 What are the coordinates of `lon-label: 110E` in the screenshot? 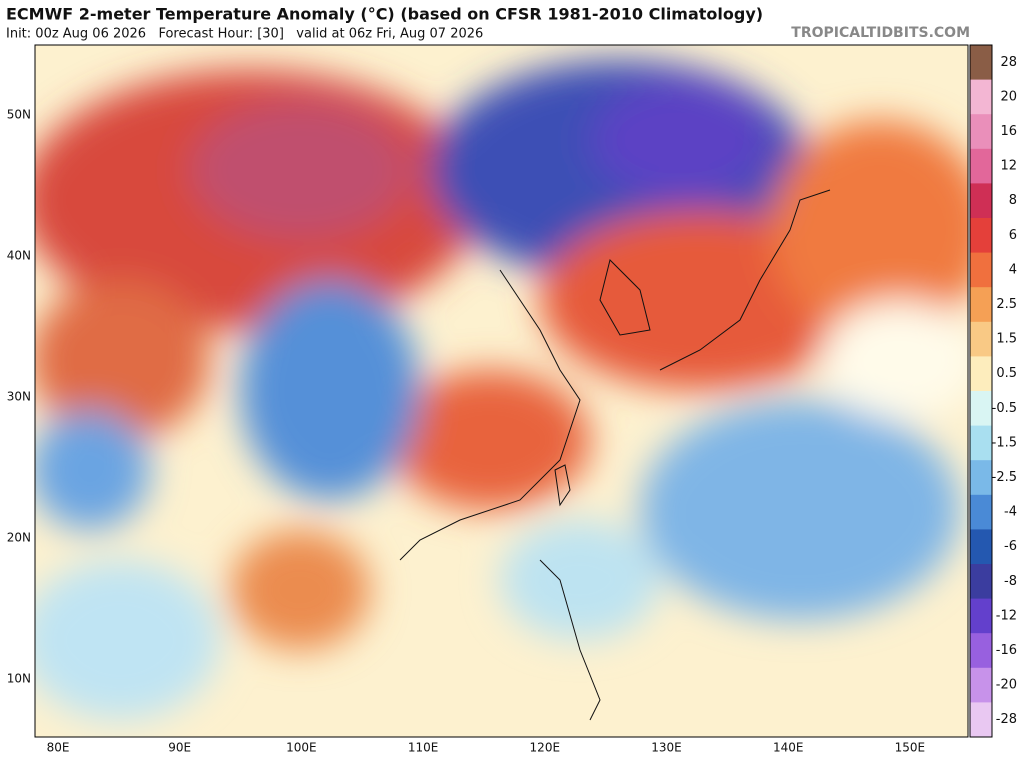 It's located at (423, 748).